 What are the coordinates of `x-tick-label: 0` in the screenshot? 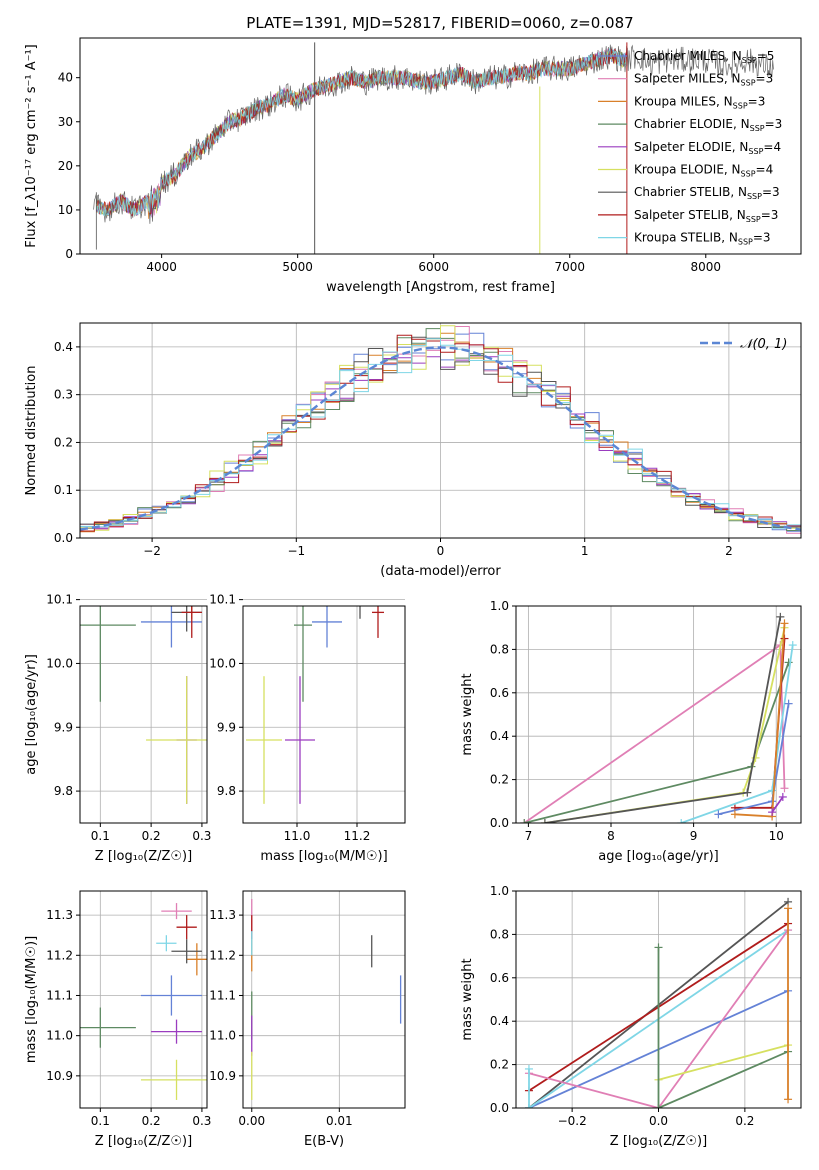 It's located at (441, 551).